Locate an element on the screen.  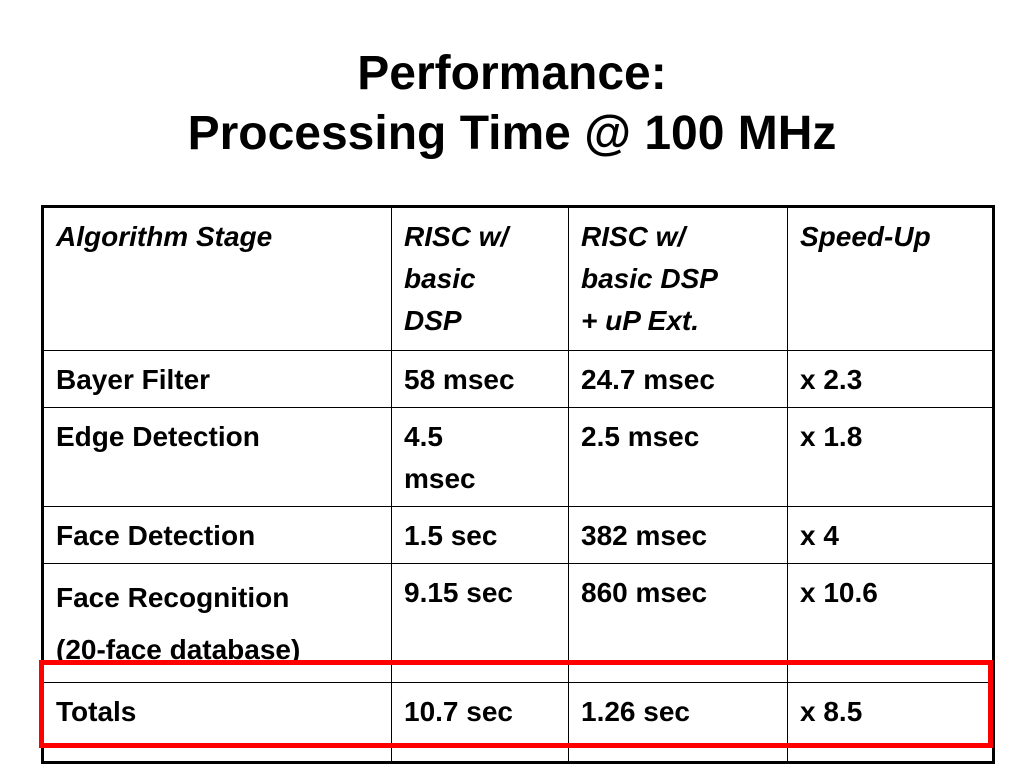
title-line-1: Performance: is located at coordinates (512, 73).